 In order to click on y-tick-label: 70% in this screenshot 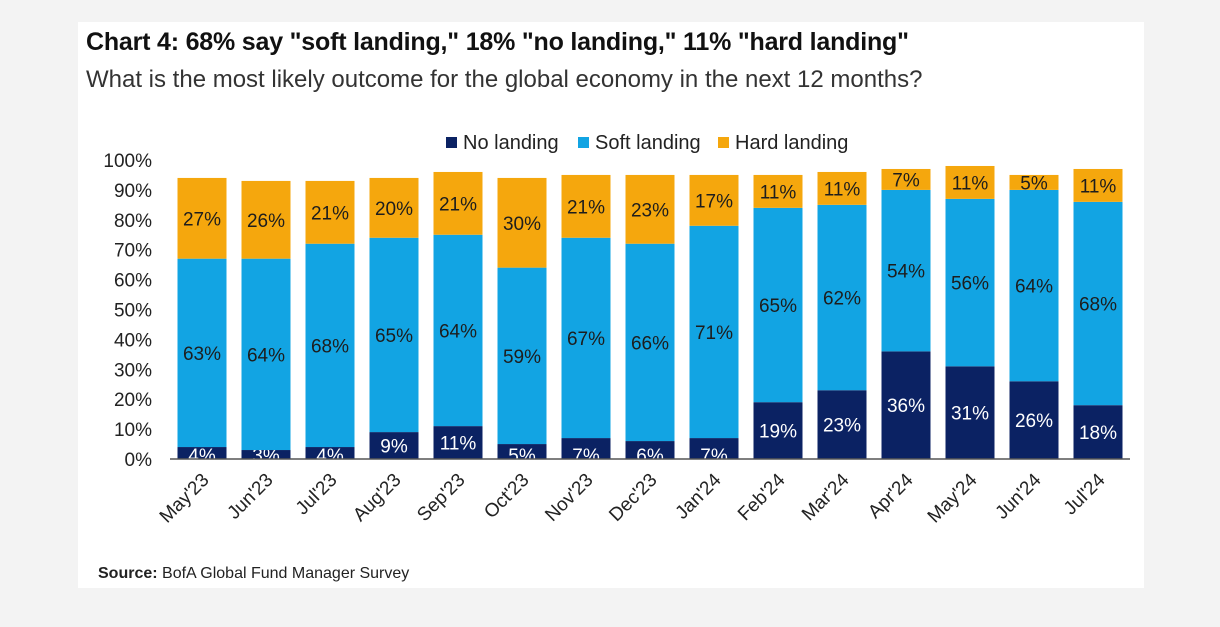, I will do `click(133, 251)`.